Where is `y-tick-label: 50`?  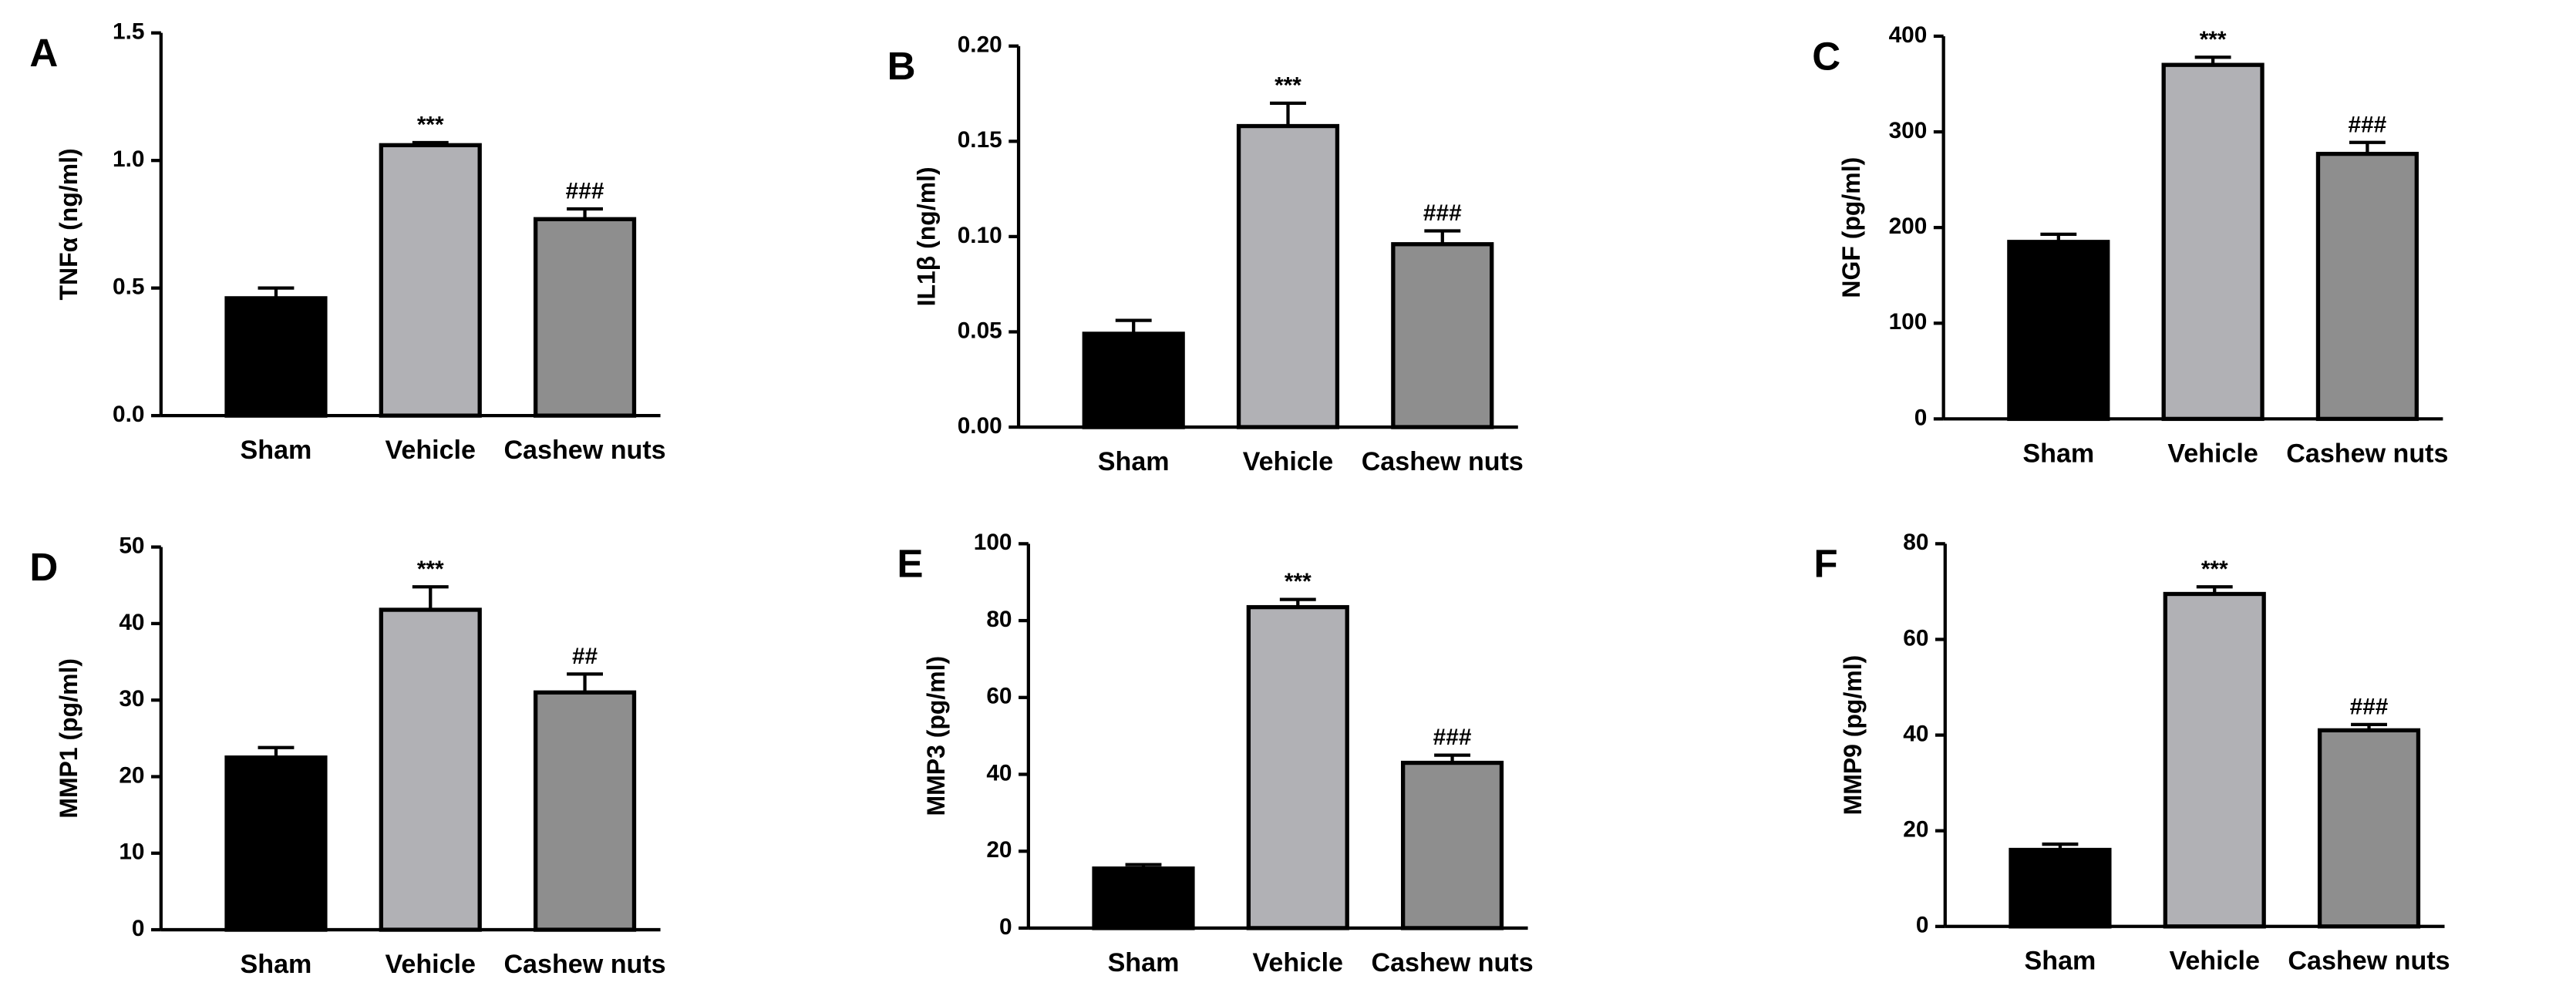
y-tick-label: 50 is located at coordinates (131, 545).